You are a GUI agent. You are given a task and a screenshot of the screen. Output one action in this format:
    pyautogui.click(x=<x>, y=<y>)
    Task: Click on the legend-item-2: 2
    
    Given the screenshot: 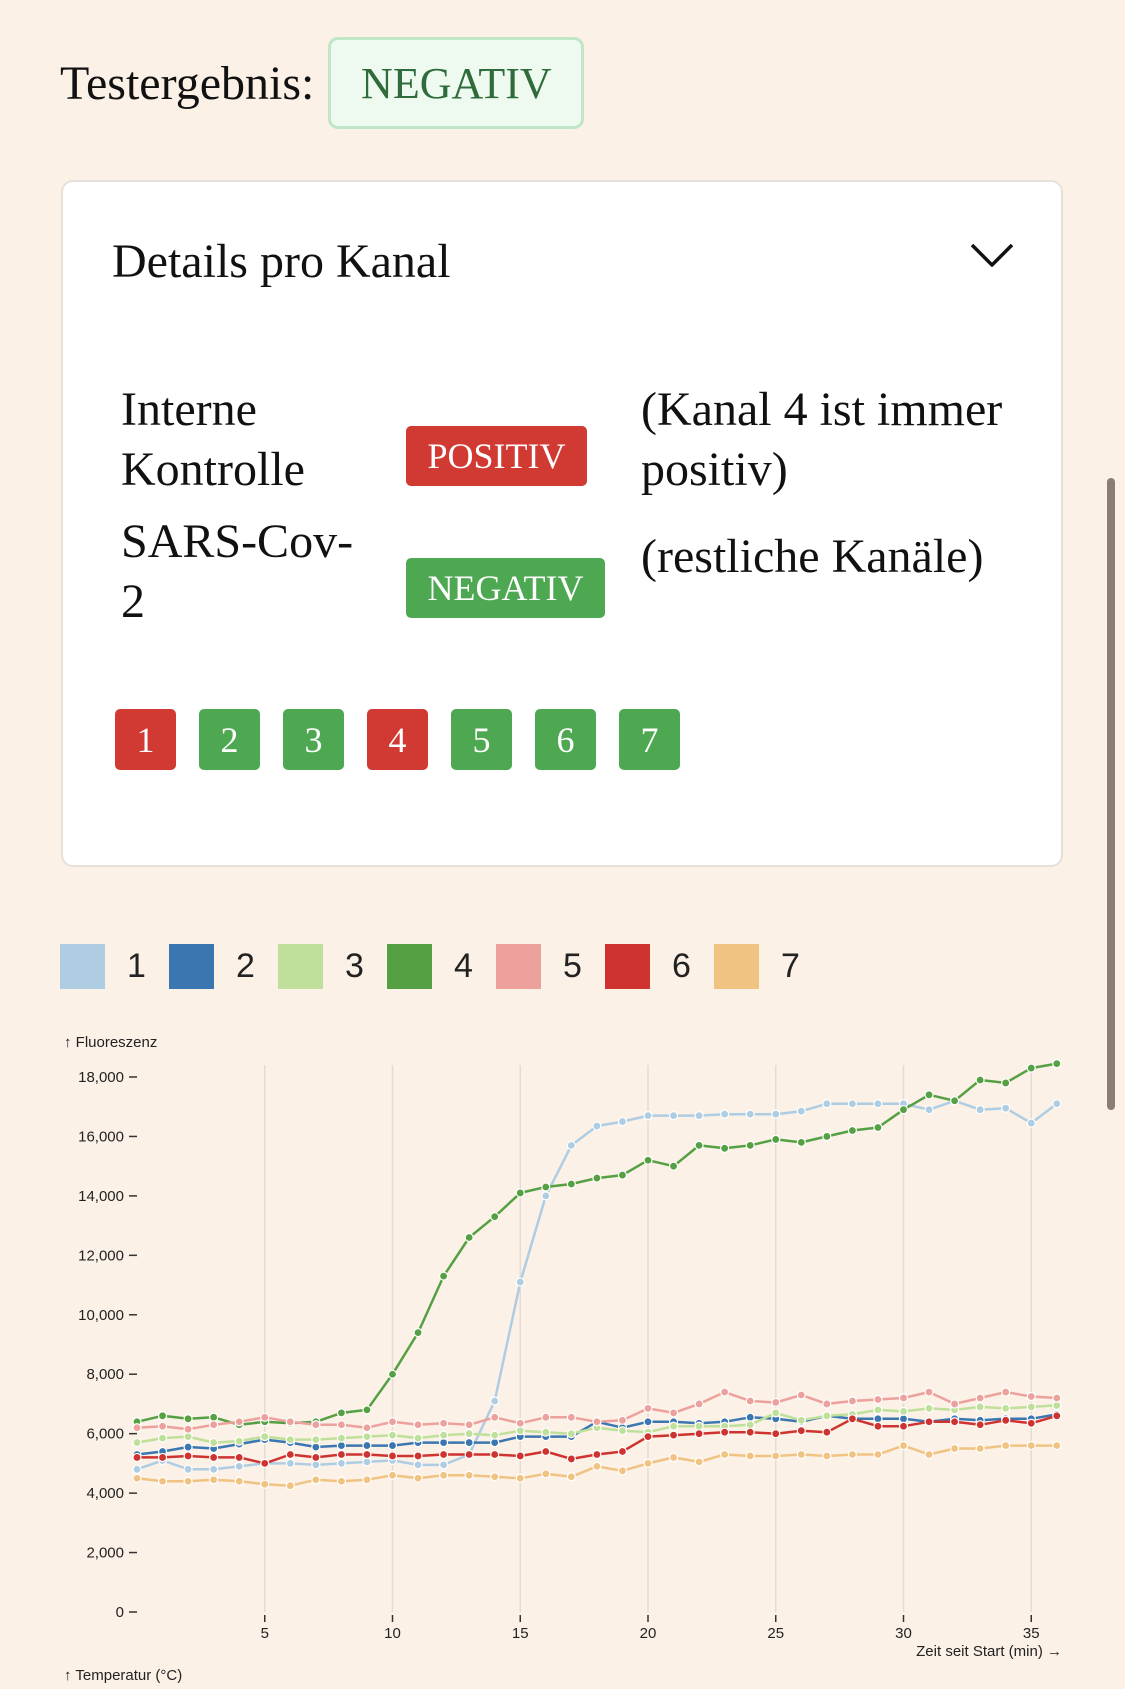 What is the action you would take?
    pyautogui.click(x=223, y=966)
    